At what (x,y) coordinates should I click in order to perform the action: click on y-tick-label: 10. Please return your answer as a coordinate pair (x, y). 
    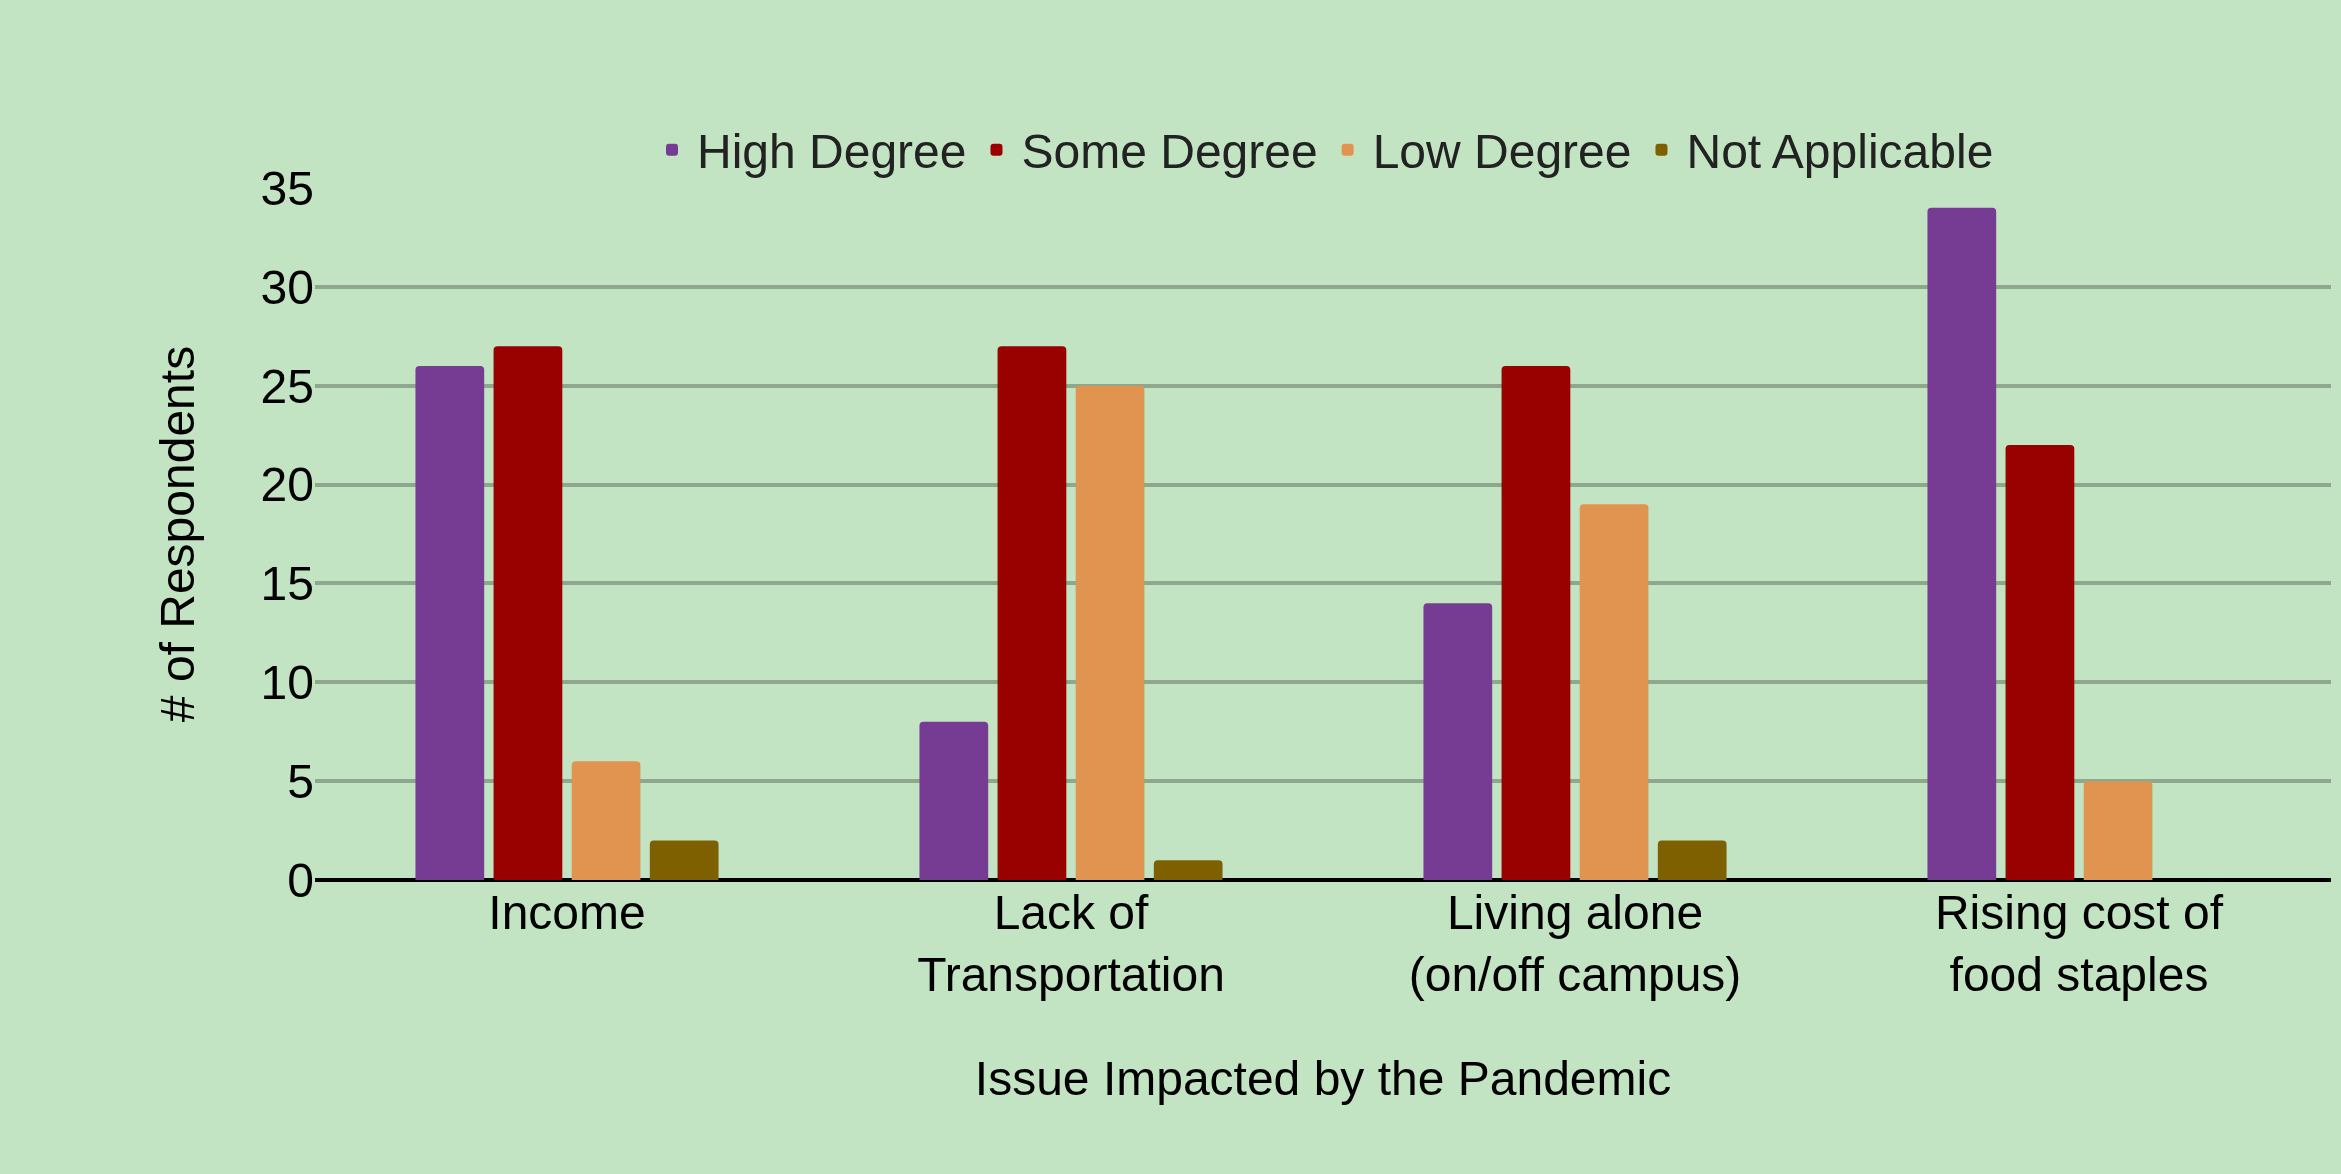
    Looking at the image, I should click on (287, 683).